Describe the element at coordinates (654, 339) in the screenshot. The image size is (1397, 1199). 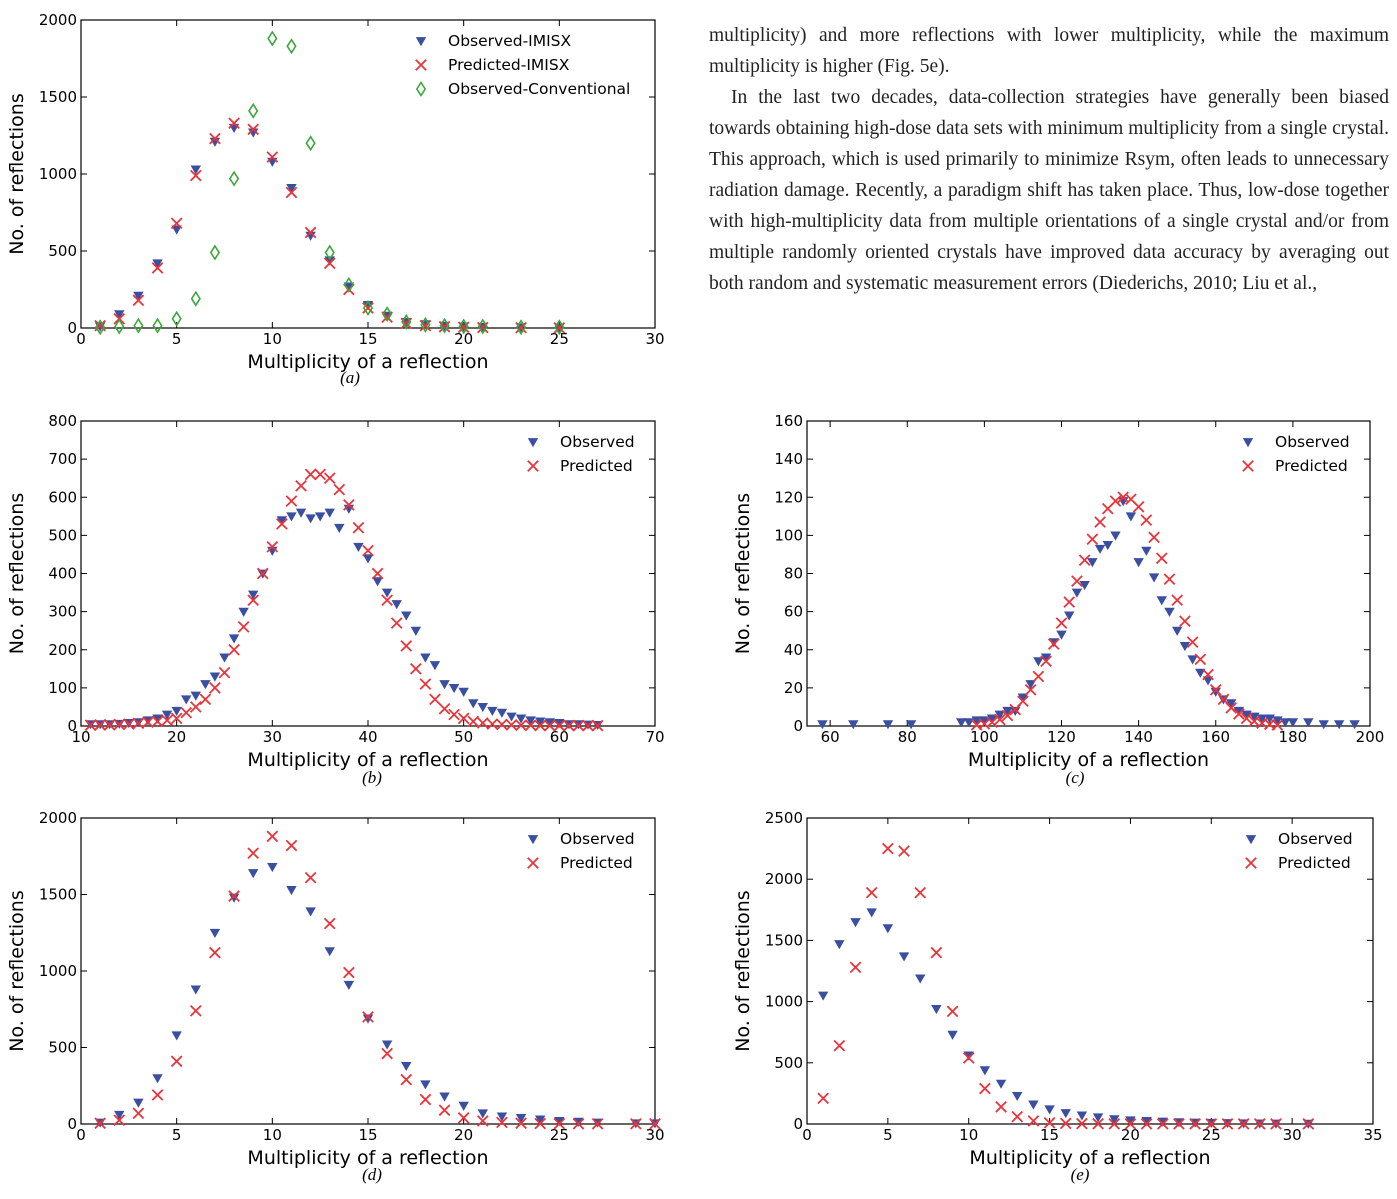
I see `x-tick-label: 30` at that location.